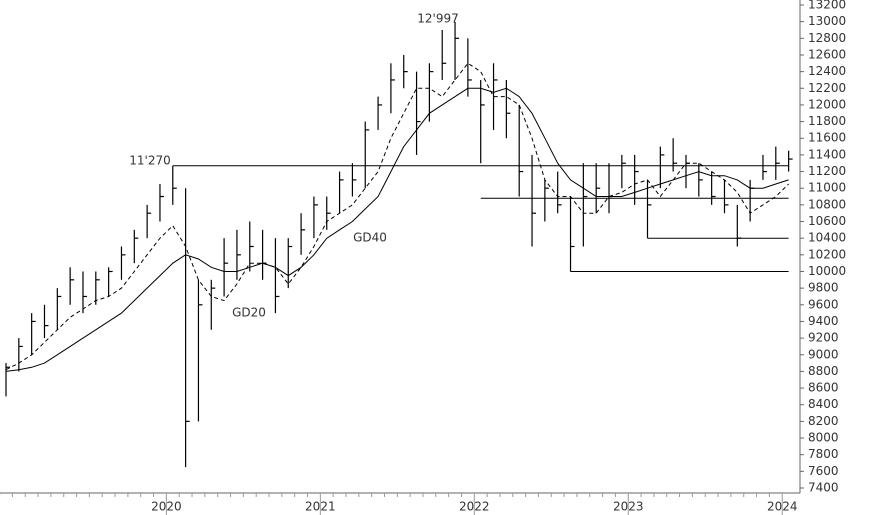  What do you see at coordinates (827, 254) in the screenshot?
I see `y-tick-label: 10200` at bounding box center [827, 254].